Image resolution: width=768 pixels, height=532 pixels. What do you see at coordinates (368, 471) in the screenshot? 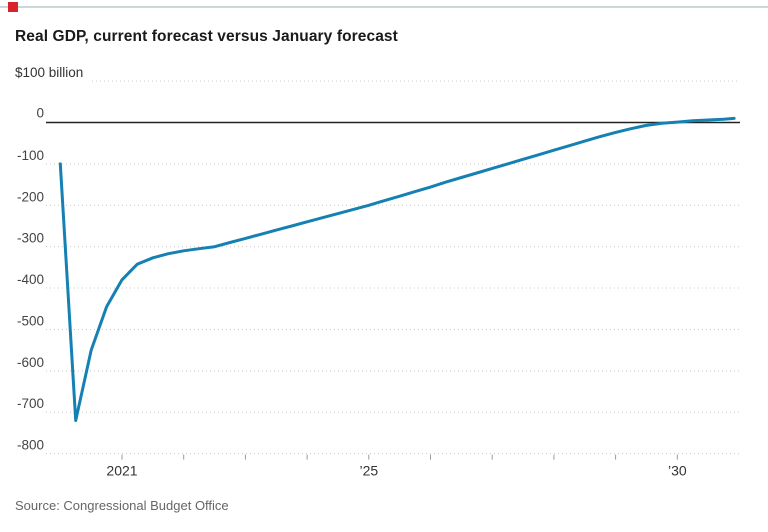
I see `x-axis-tick-label: ’25` at bounding box center [368, 471].